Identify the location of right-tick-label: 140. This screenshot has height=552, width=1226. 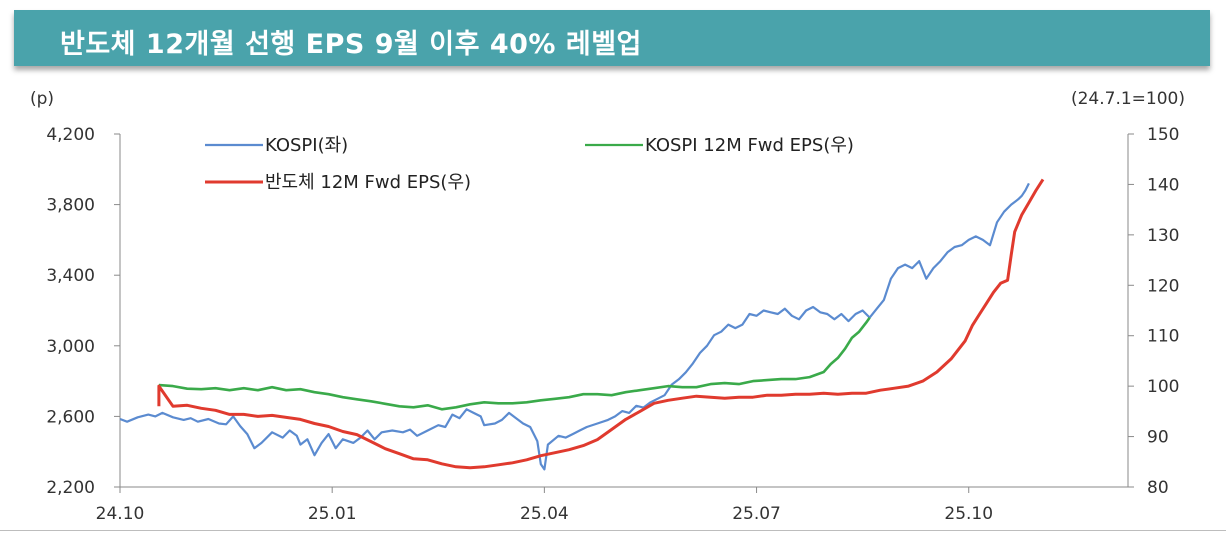
(1163, 185).